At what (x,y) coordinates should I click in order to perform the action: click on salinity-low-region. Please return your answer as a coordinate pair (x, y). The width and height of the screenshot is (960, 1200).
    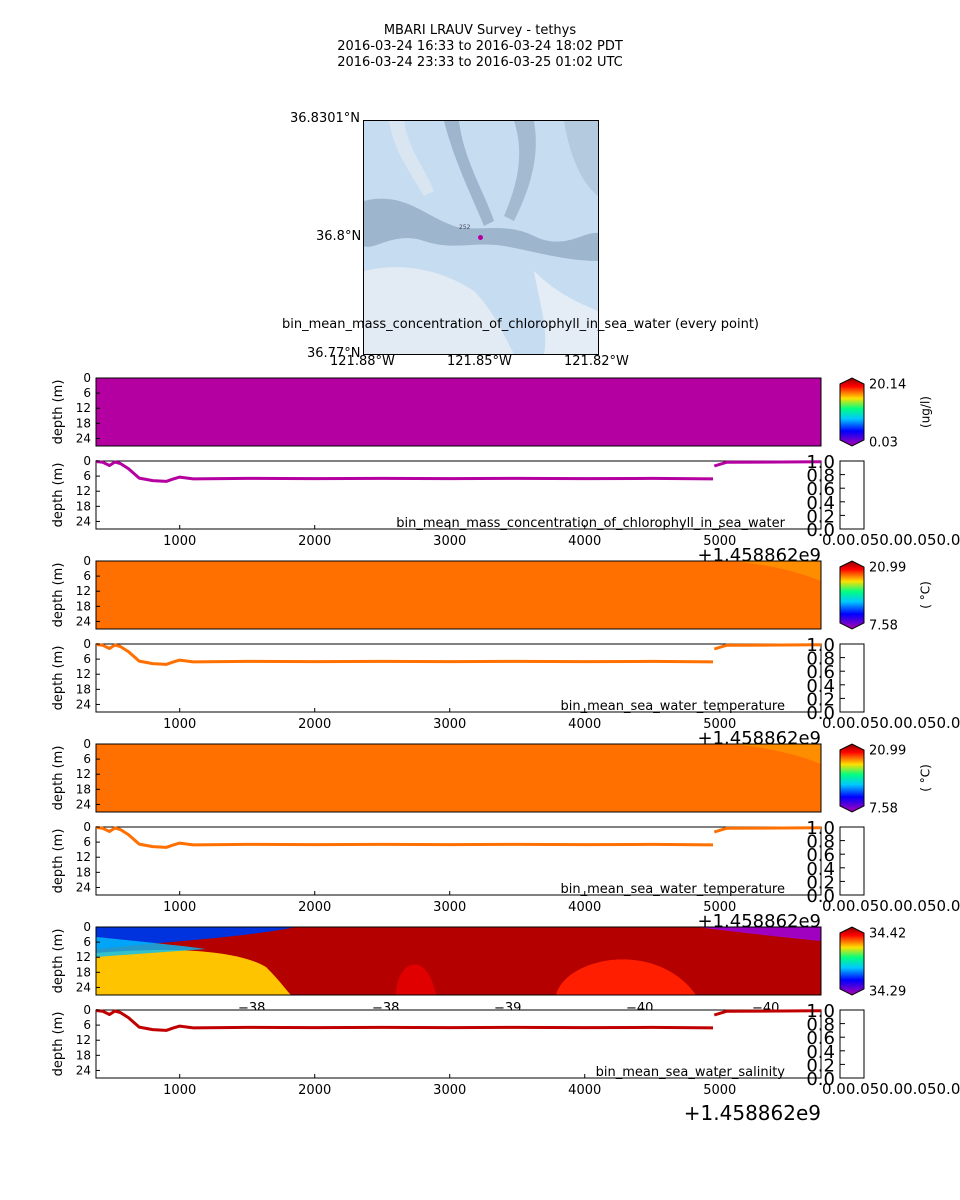
    Looking at the image, I should click on (193, 972).